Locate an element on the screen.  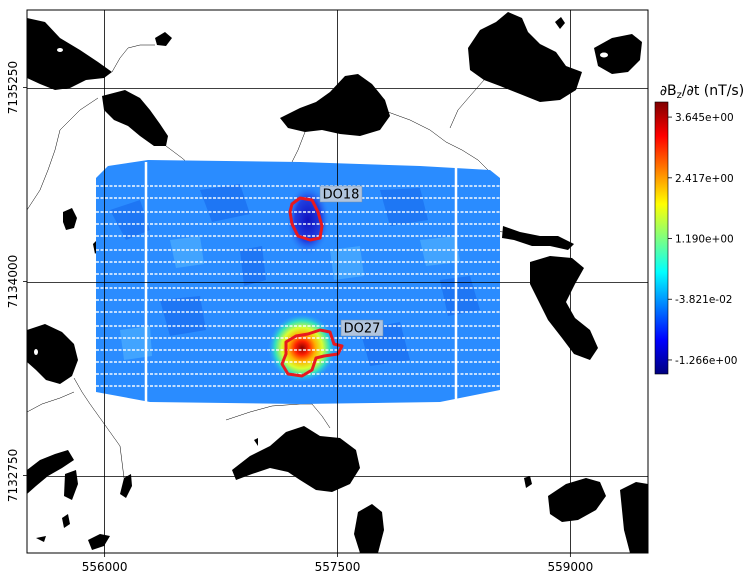
anomaly-label-do18: DO18 is located at coordinates (341, 194).